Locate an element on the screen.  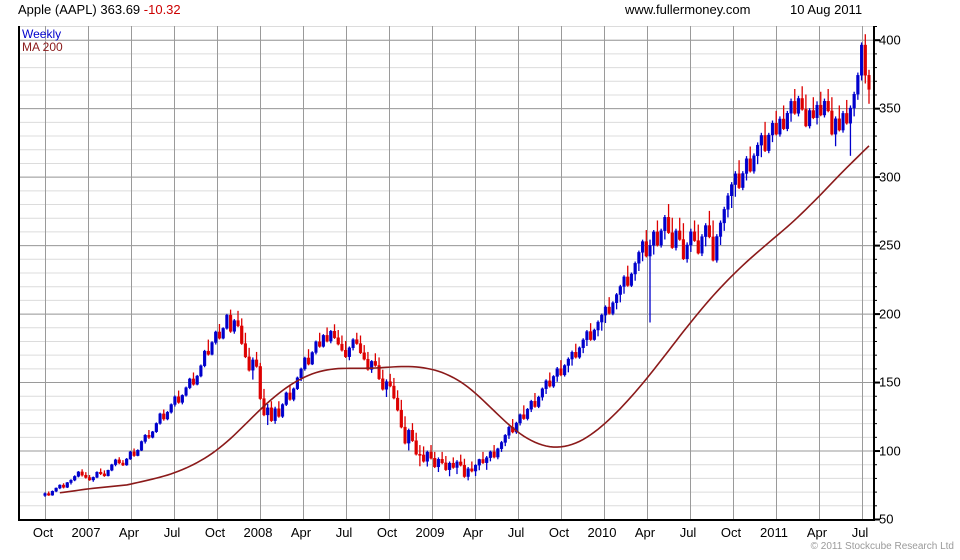
y-axis-tick-label: 150 is located at coordinates (890, 382).